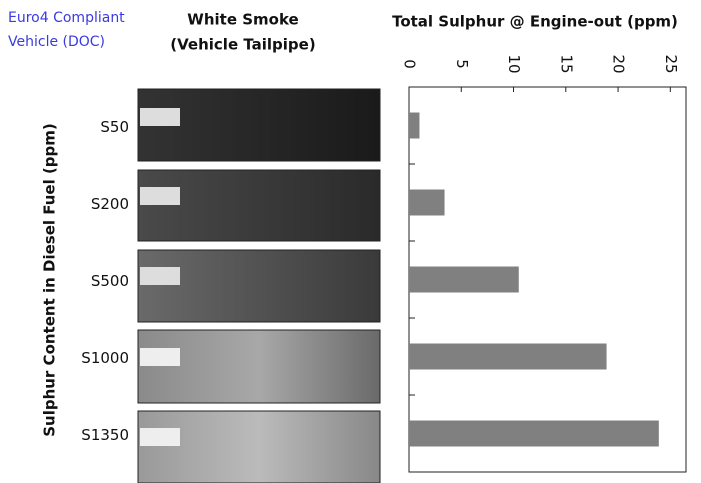 The image size is (701, 483). I want to click on y-tick-label: S50, so click(114, 127).